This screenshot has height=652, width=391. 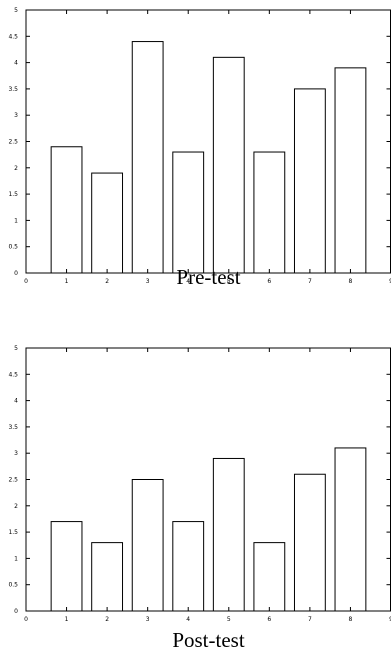 What do you see at coordinates (208, 277) in the screenshot?
I see `chart-title: Pre-test` at bounding box center [208, 277].